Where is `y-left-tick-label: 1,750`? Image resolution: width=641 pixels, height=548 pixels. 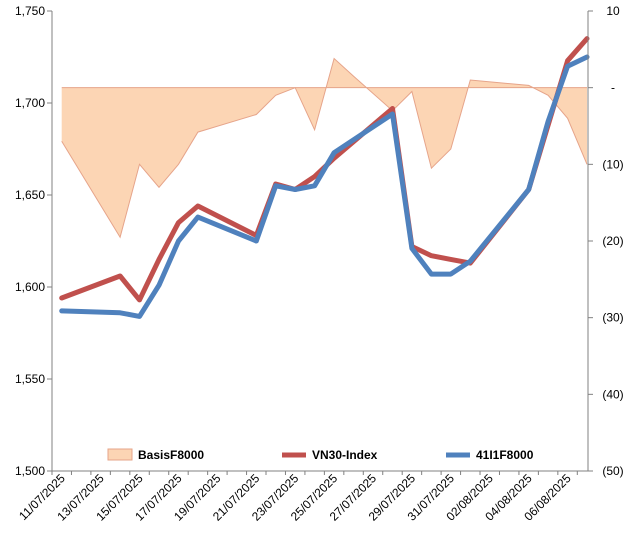
y-left-tick-label: 1,750 is located at coordinates (30, 11).